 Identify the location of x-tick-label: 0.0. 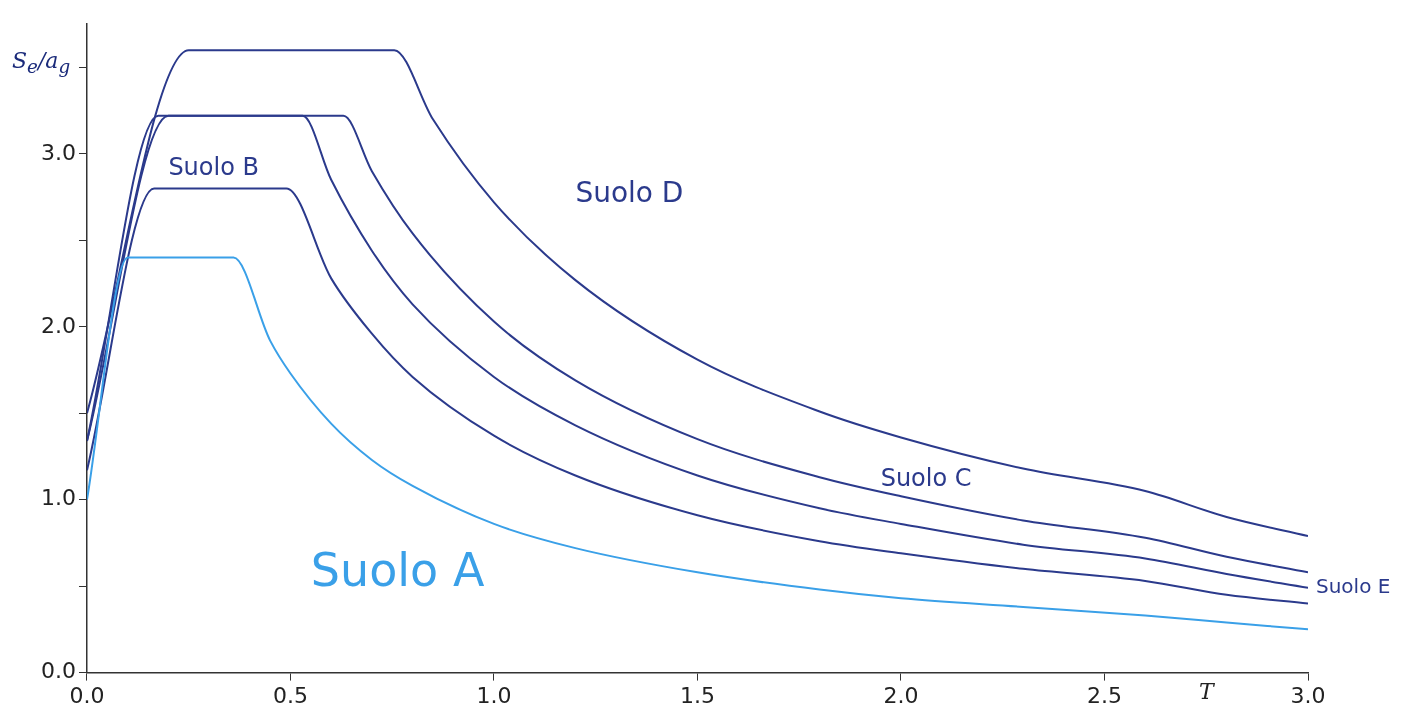
(87, 695).